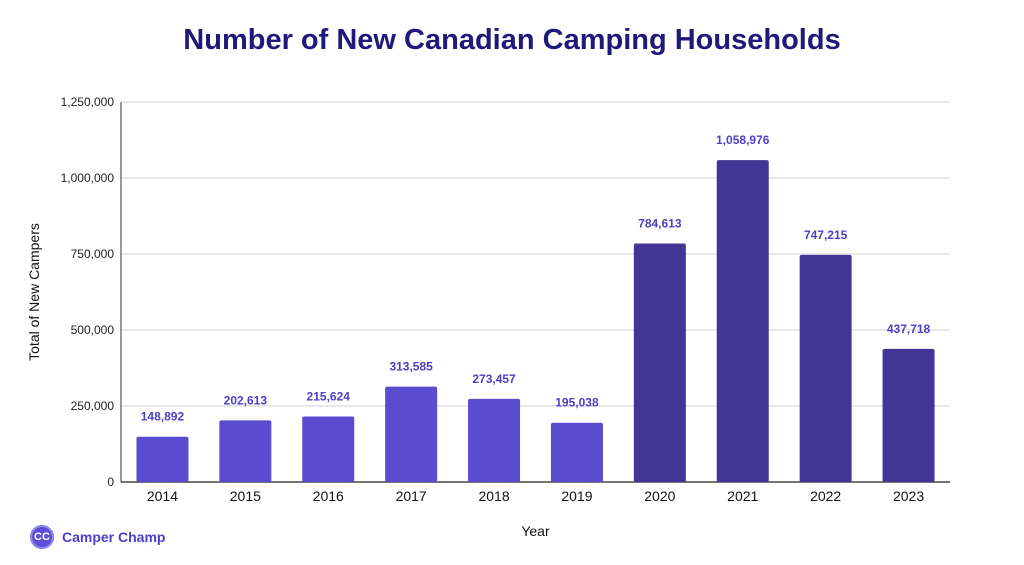 The width and height of the screenshot is (1024, 565). I want to click on brand-name: Camper Champ, so click(114, 537).